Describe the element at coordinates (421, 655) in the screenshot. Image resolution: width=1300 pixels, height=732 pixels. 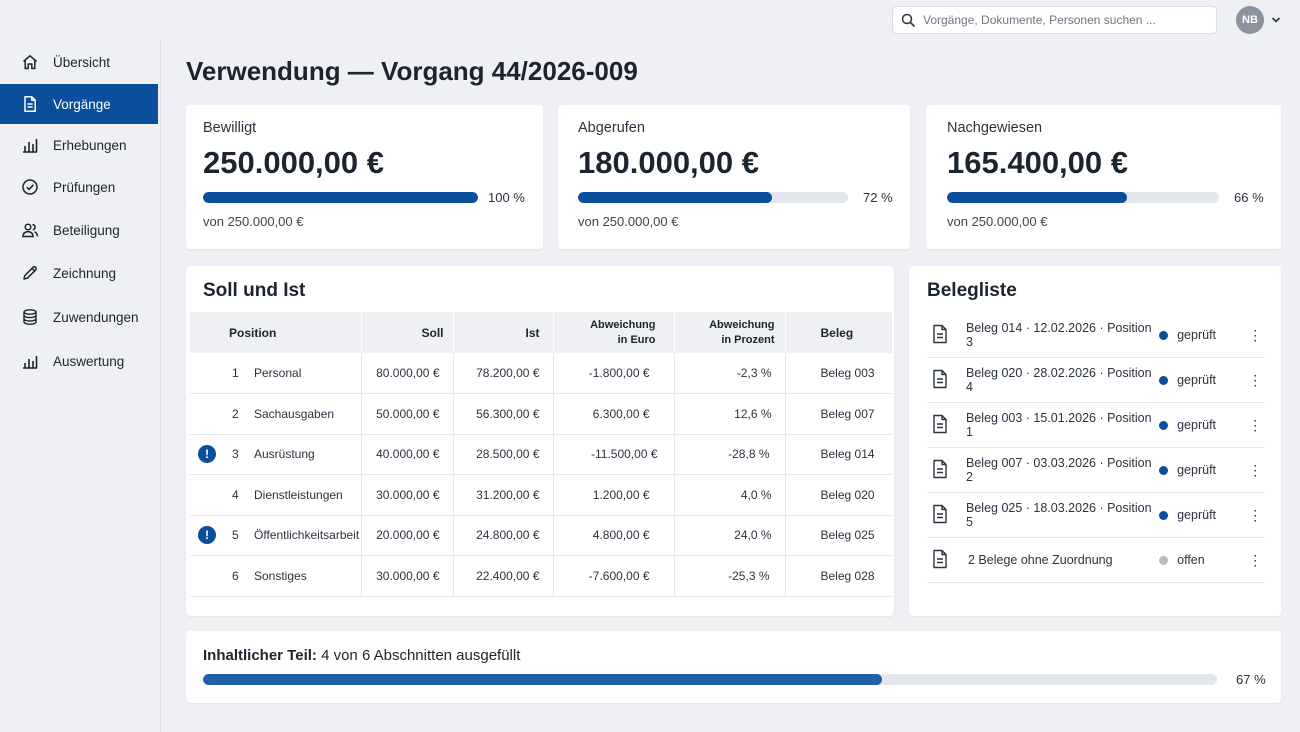
I see `progress-description: 4 von 6 Abschnitten ausgefüllt` at that location.